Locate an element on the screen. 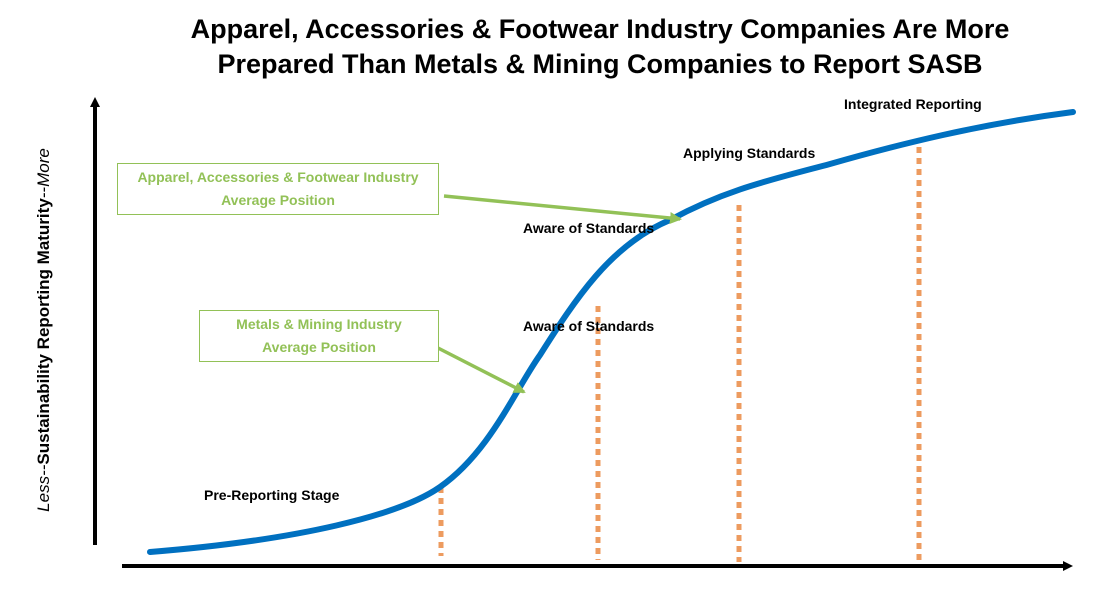 The height and width of the screenshot is (608, 1106). metals-callout-line-2: Average Position is located at coordinates (319, 347).